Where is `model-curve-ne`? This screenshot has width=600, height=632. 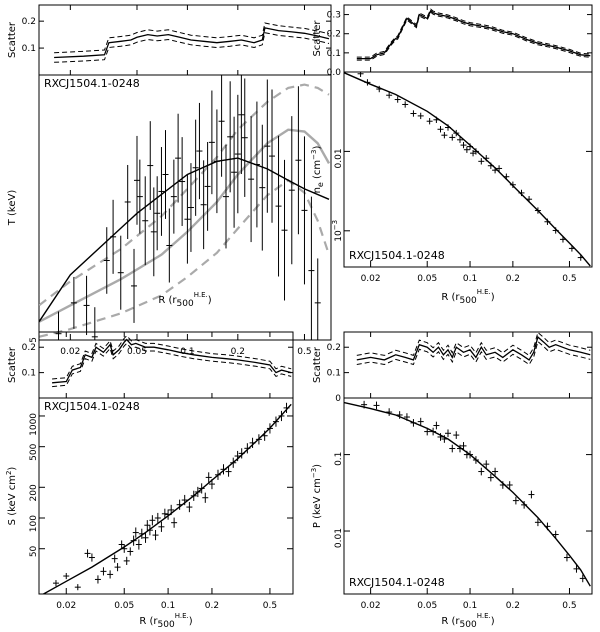 model-curve-ne is located at coordinates (467, 169).